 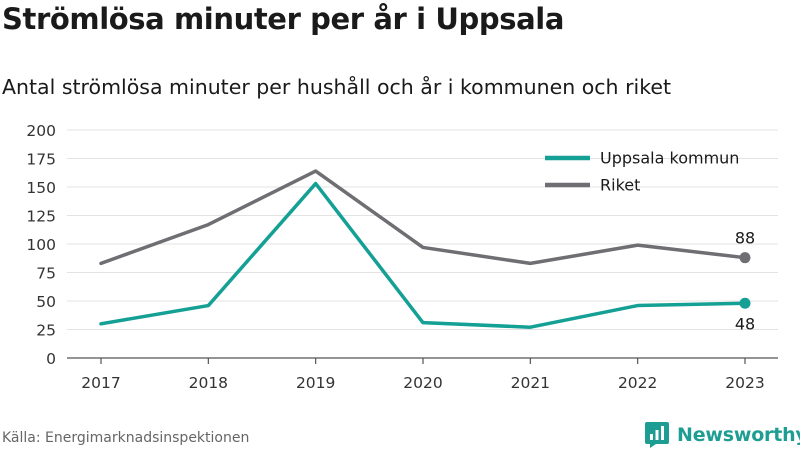 What do you see at coordinates (46, 302) in the screenshot?
I see `y-tick-label: 50` at bounding box center [46, 302].